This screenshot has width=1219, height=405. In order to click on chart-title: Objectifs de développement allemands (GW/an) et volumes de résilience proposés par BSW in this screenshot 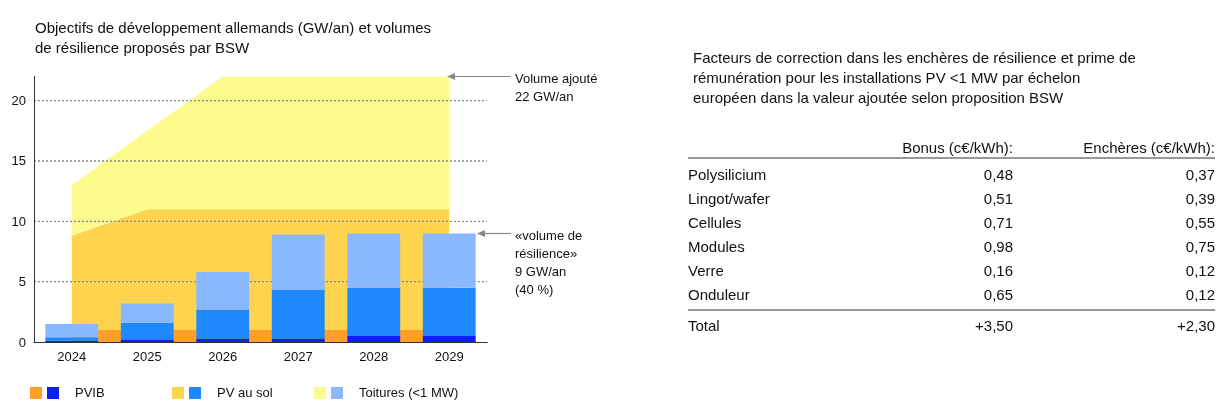, I will do `click(235, 37)`.